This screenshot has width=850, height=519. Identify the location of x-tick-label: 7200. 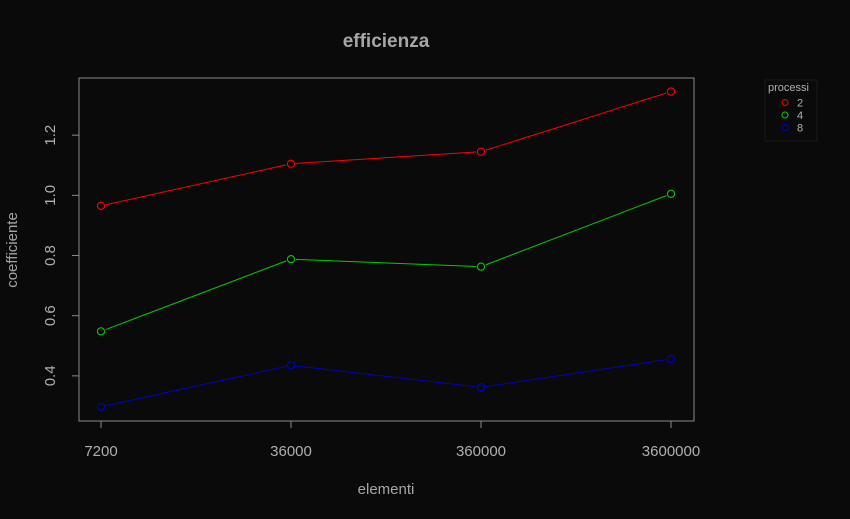
(100, 451).